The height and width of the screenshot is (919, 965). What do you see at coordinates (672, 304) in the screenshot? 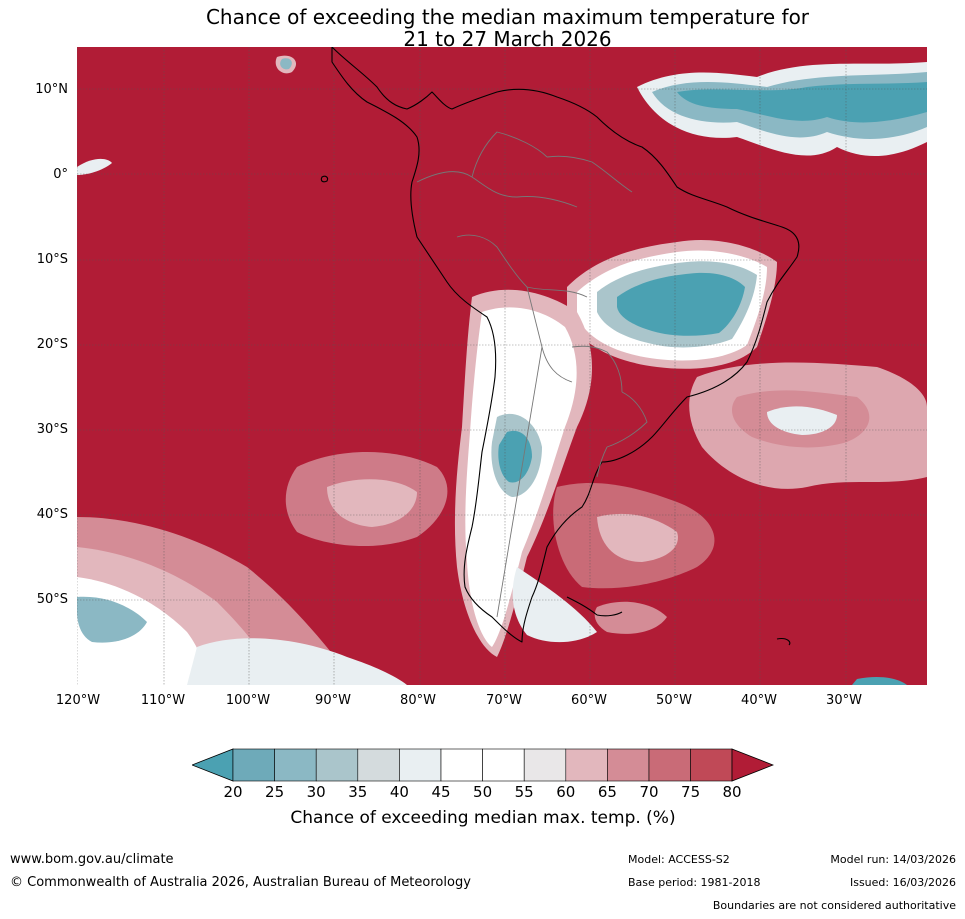
I see `brazil-cool-patch` at bounding box center [672, 304].